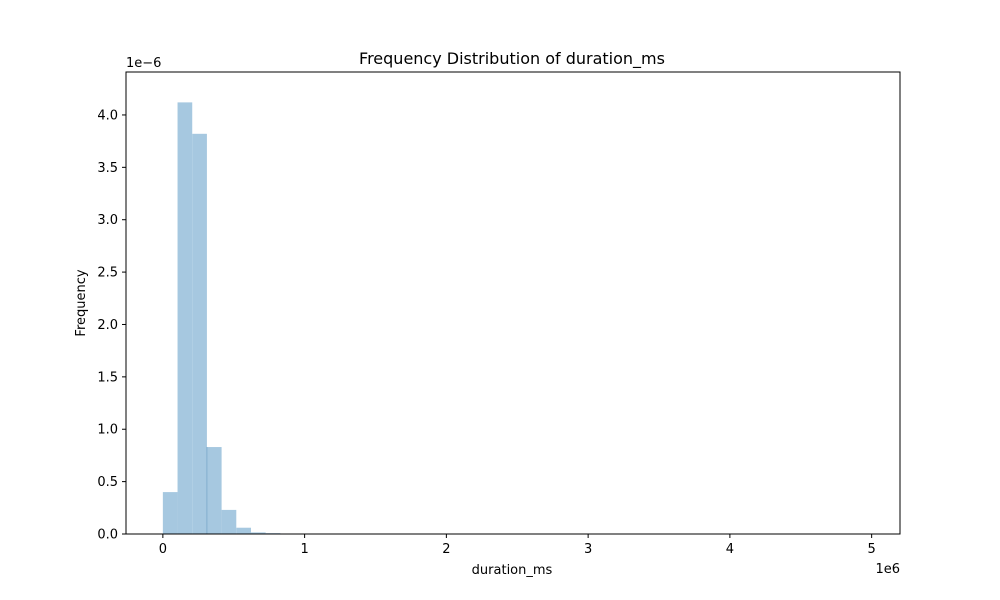 This screenshot has height=600, width=1000. I want to click on y-tick-label: 2.5, so click(107, 273).